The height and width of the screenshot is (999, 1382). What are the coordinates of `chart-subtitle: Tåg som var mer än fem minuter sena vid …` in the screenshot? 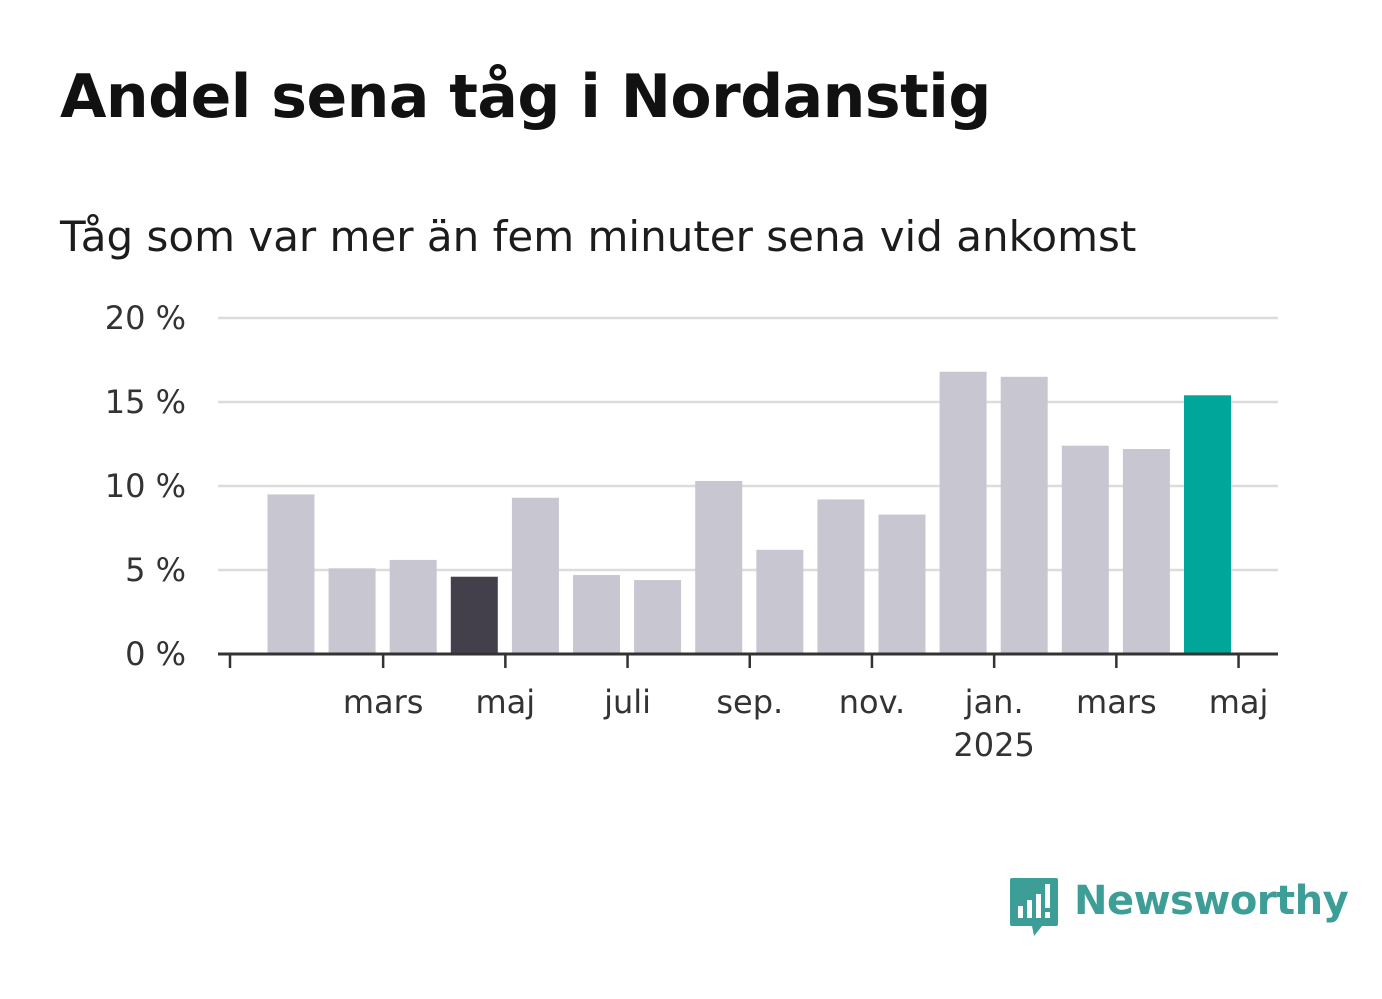 It's located at (598, 236).